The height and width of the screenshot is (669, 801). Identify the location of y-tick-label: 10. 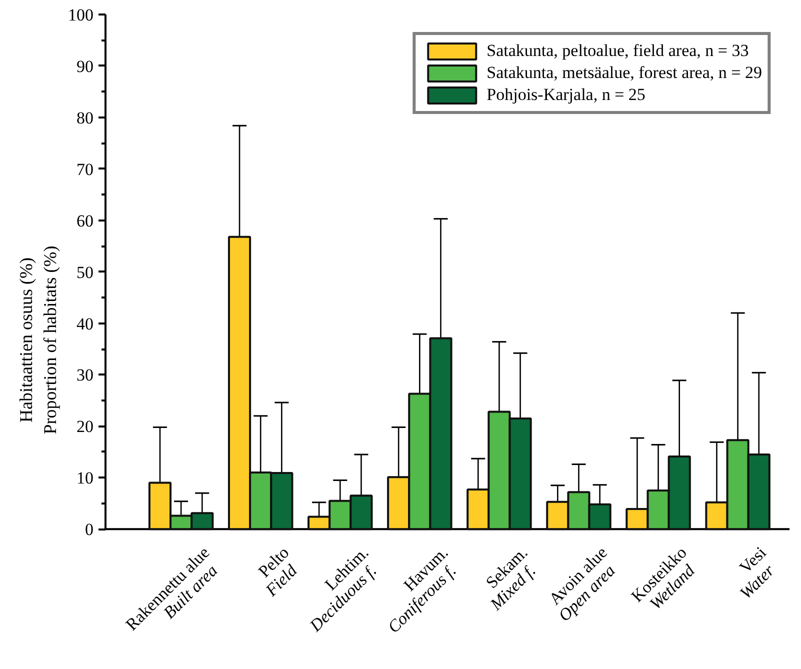
(85, 478).